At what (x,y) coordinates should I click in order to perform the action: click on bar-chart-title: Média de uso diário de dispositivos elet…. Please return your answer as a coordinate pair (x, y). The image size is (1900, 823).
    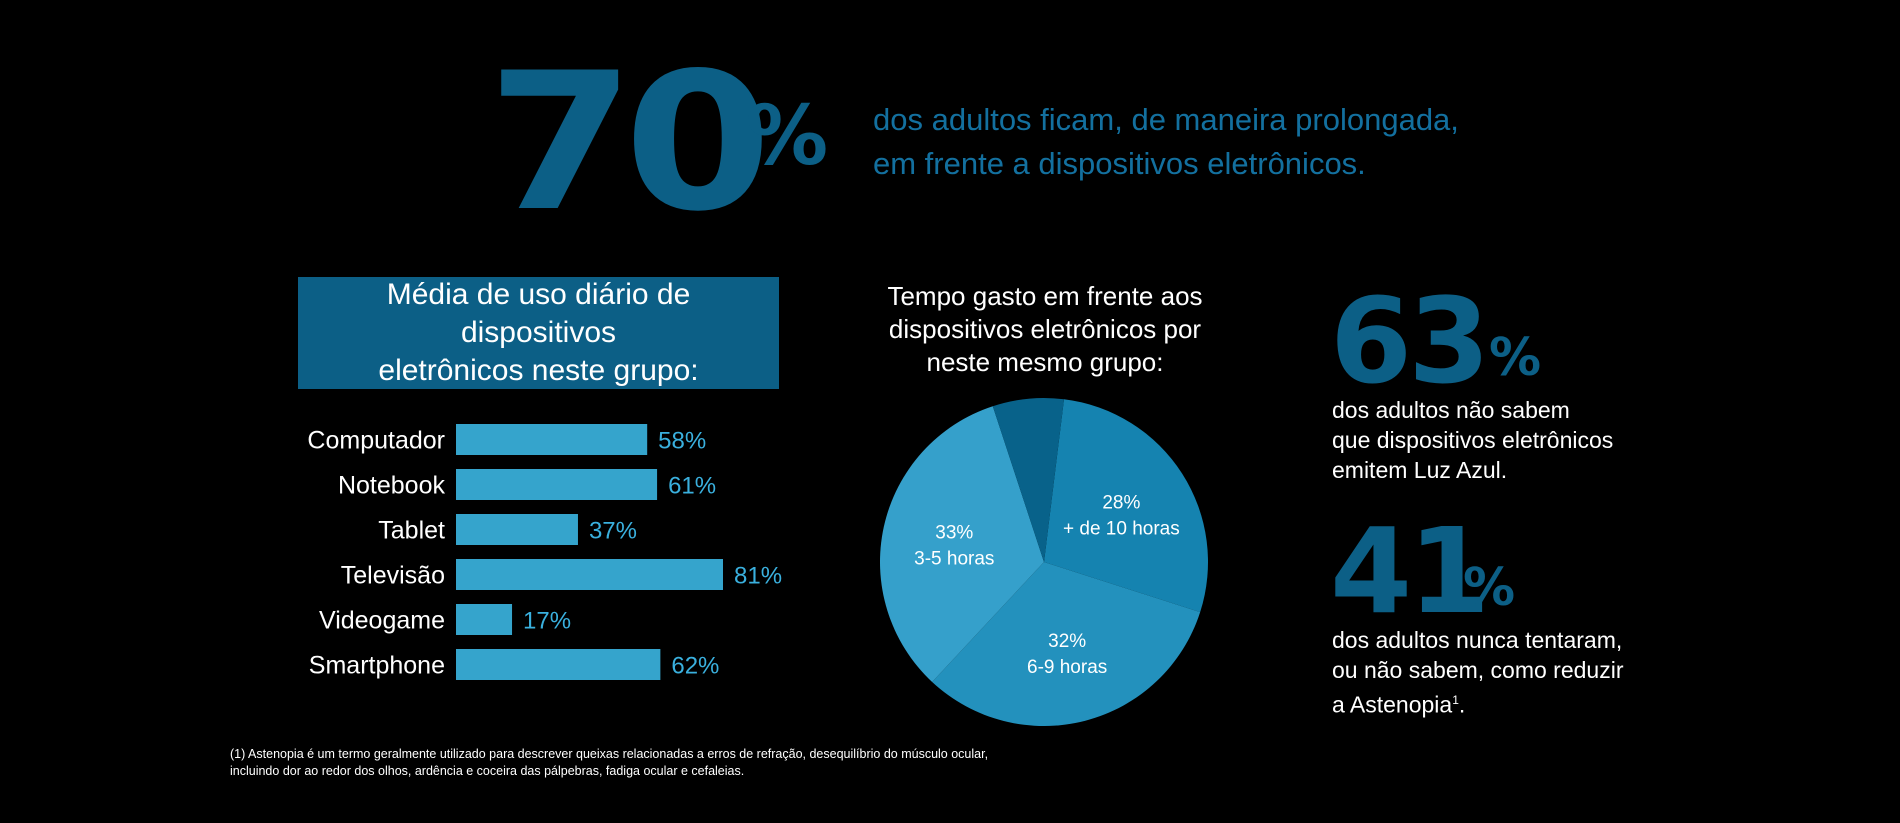
    Looking at the image, I should click on (539, 333).